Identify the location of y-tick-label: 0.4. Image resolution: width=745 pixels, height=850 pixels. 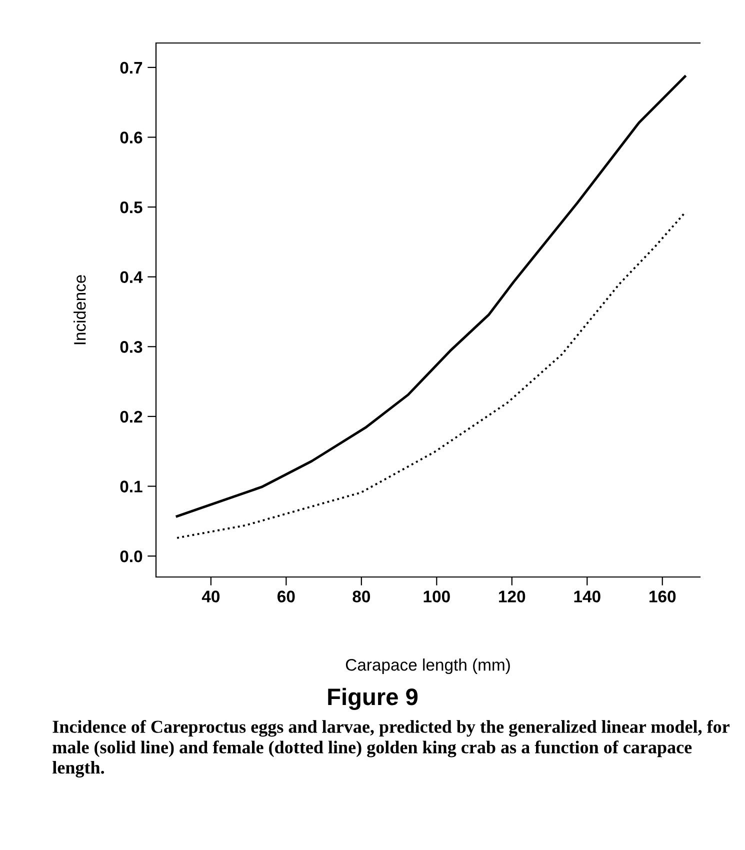
(131, 277).